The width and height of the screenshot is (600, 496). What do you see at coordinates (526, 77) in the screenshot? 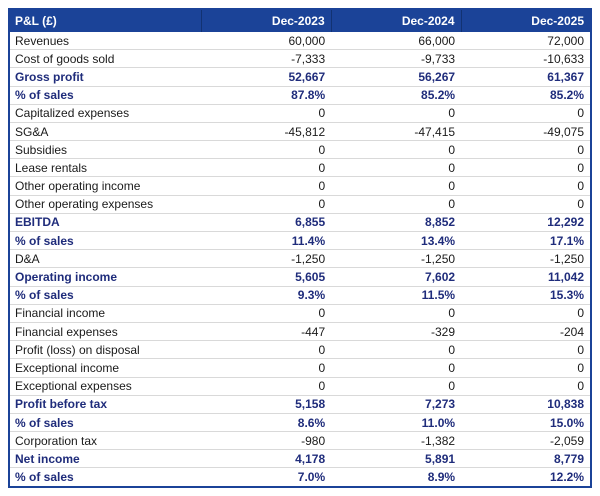
I see `row-value: 61,367` at bounding box center [526, 77].